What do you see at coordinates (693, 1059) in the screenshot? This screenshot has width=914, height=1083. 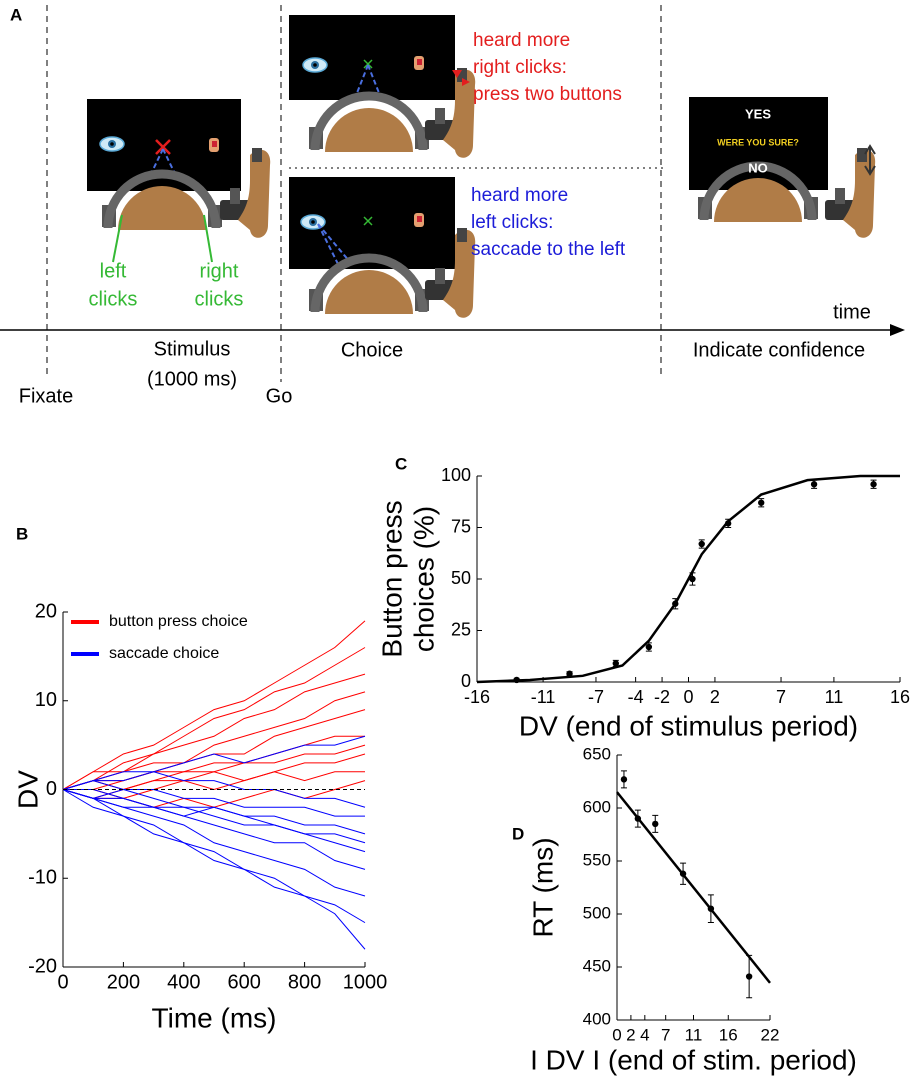 I see `x-axis-label: I DV I (end of stim. period)` at bounding box center [693, 1059].